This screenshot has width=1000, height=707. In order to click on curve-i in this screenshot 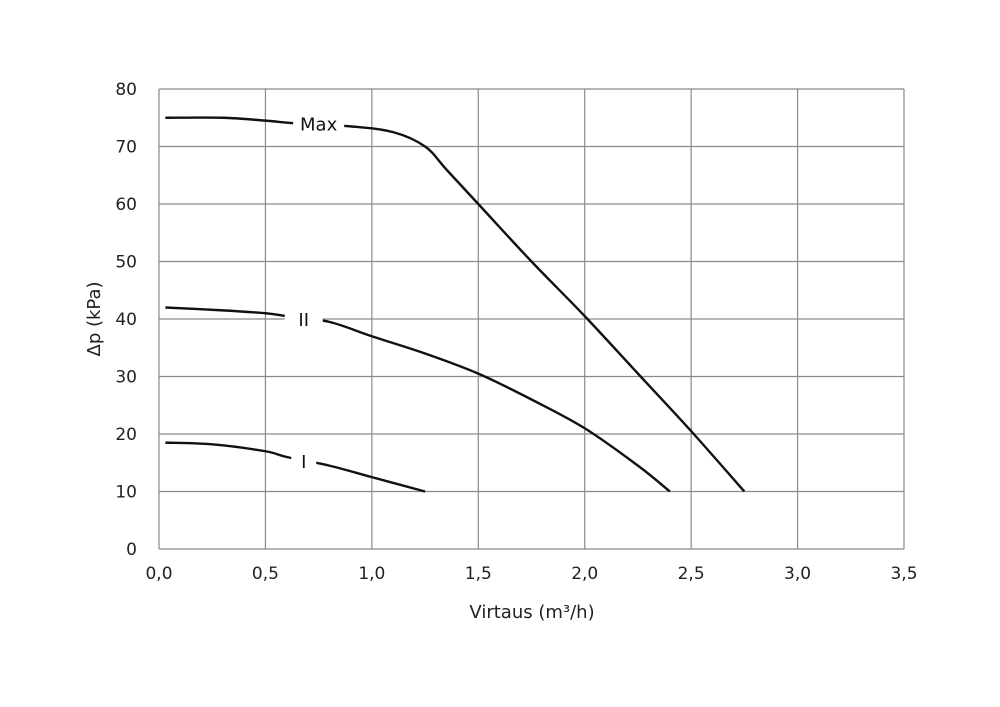, I will do `click(295, 467)`.